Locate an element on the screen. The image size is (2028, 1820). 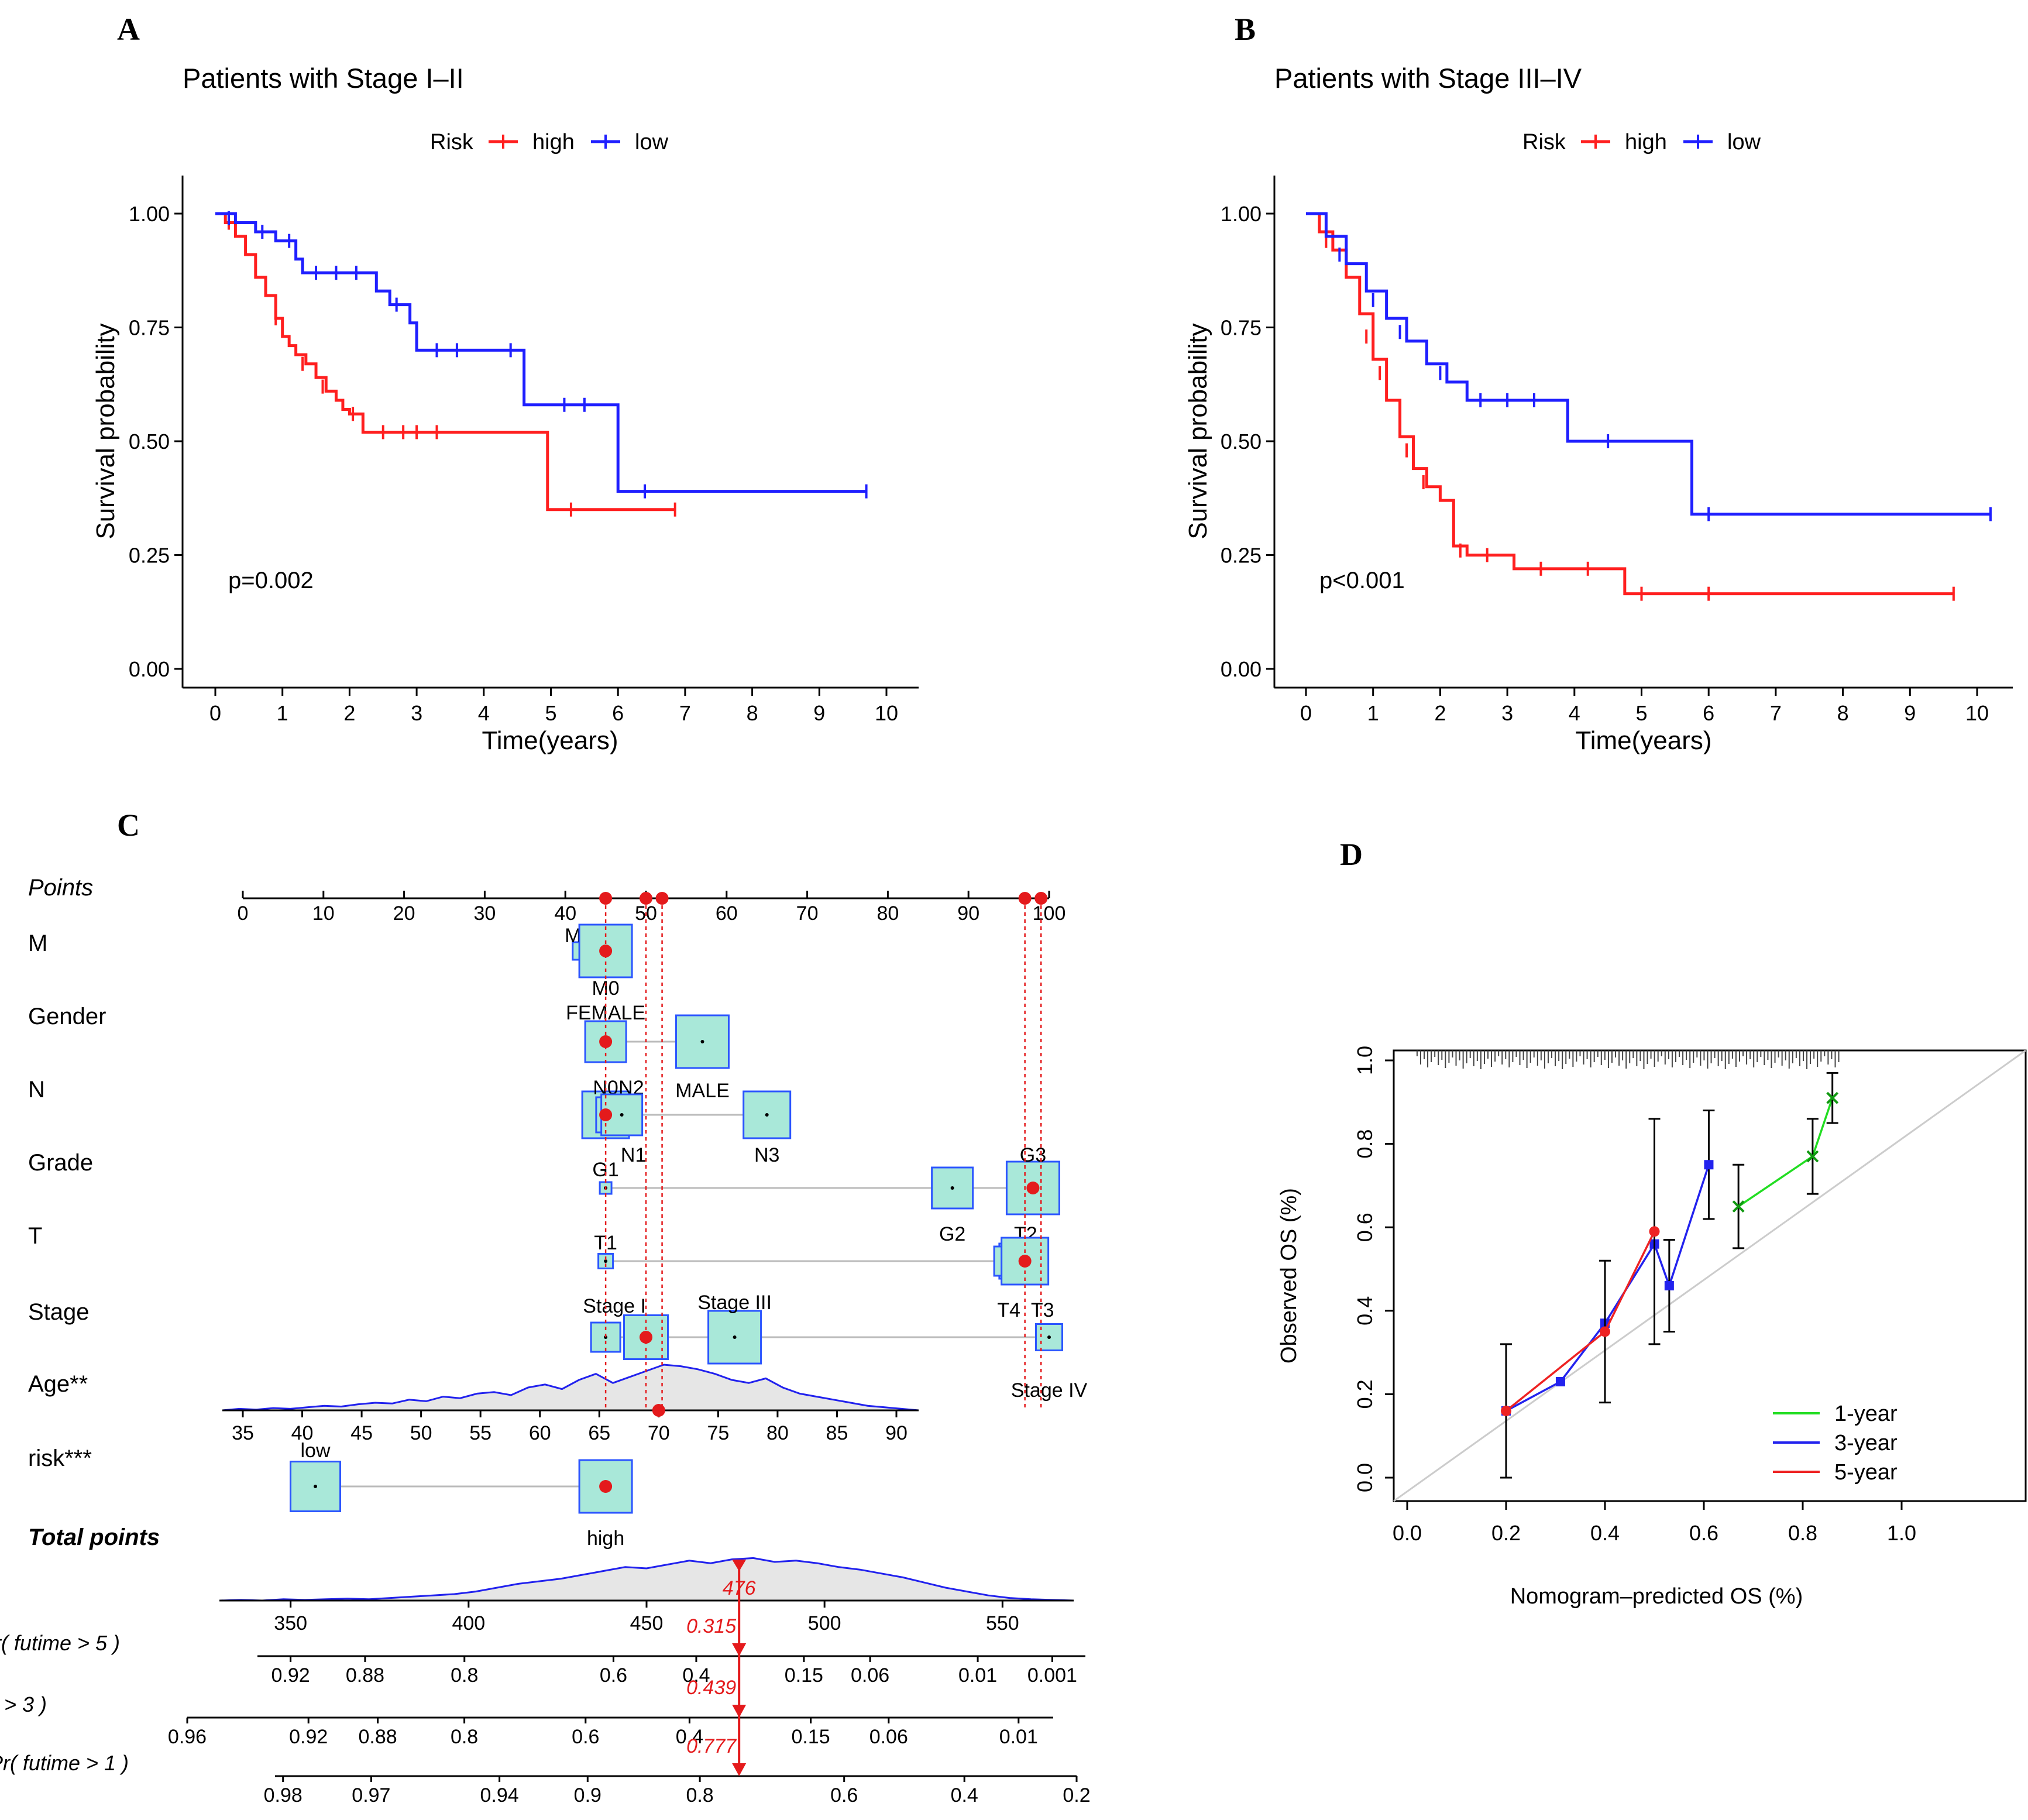
age-density-curve is located at coordinates (570, 1388).